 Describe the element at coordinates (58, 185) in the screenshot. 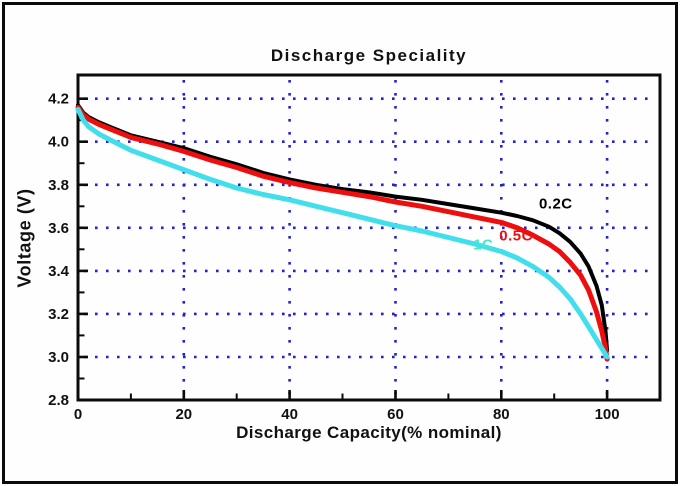

I see `y-tick-label: 3.8` at that location.